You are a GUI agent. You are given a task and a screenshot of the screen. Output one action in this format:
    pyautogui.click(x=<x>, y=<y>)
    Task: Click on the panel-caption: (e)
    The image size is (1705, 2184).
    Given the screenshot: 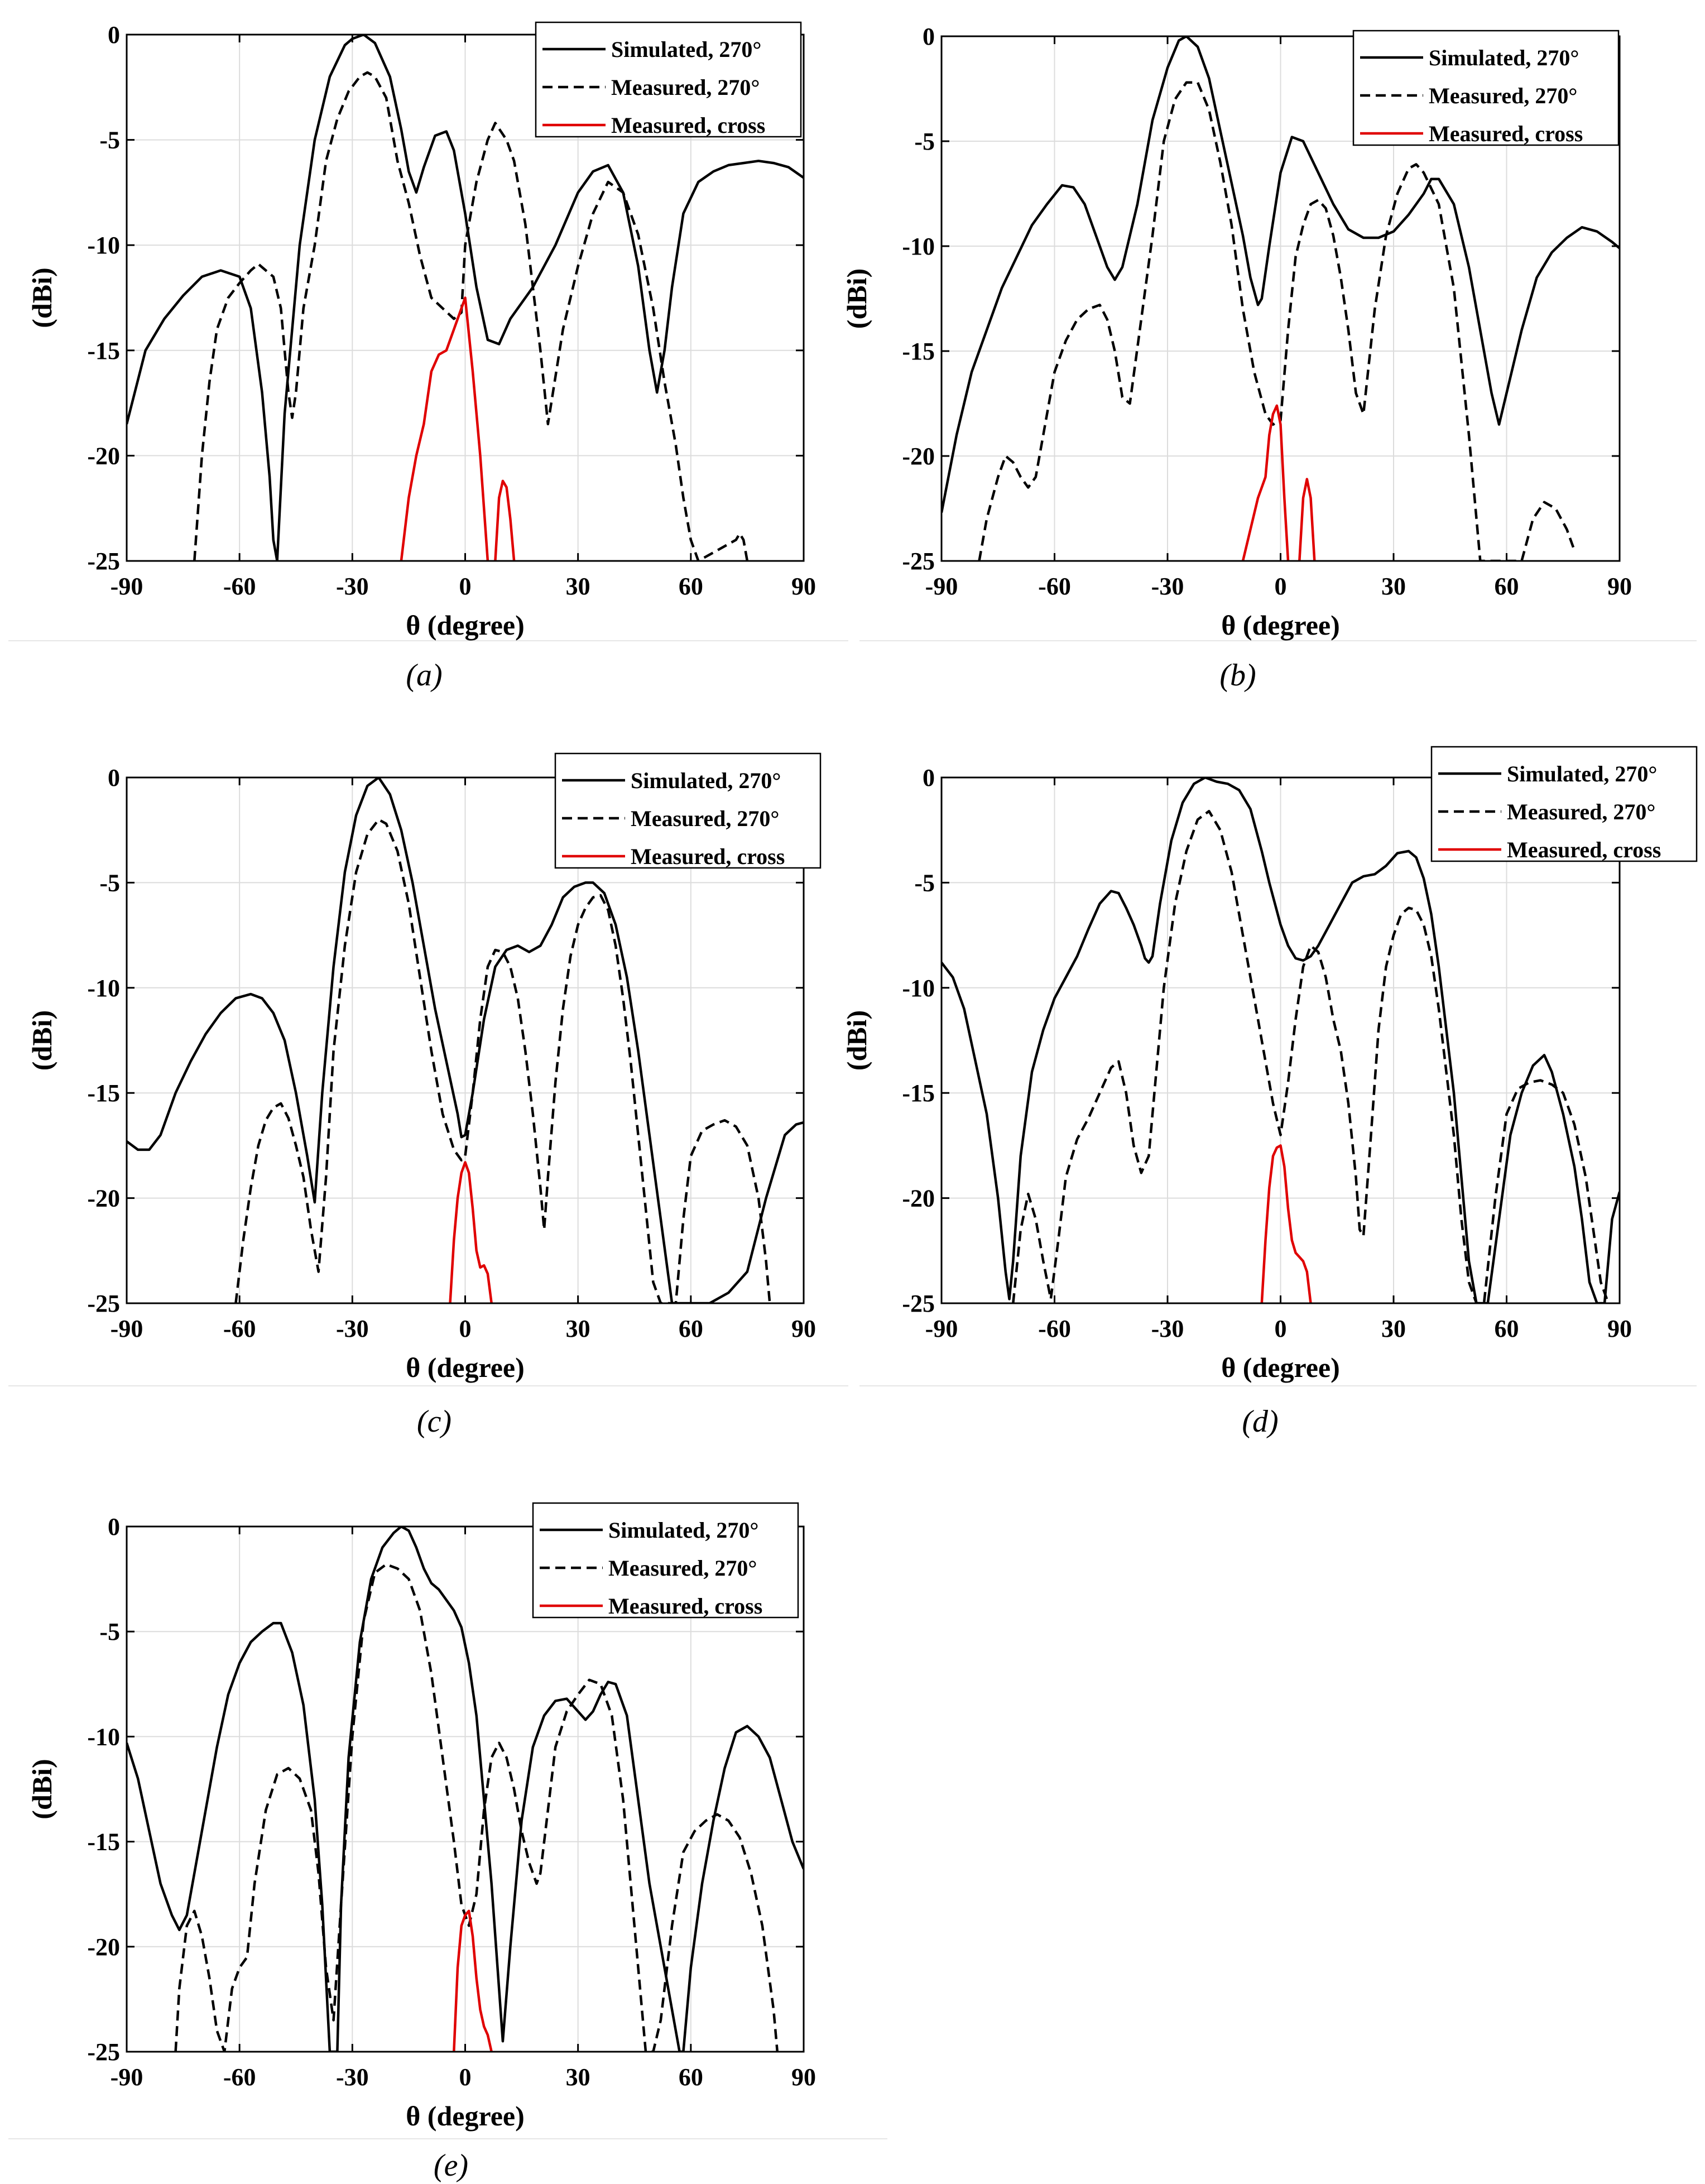 What is the action you would take?
    pyautogui.click(x=451, y=2165)
    